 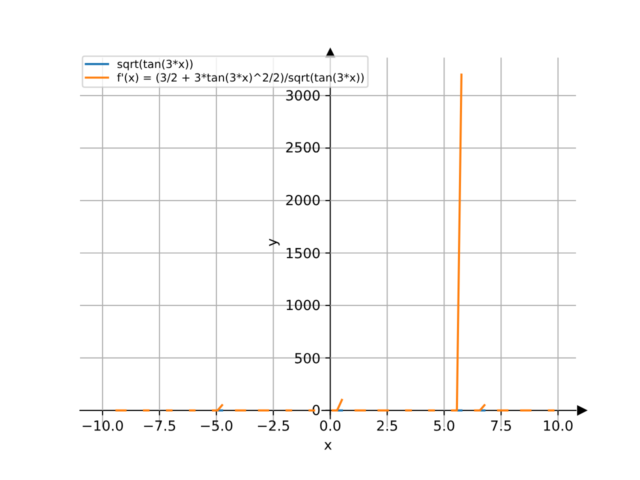 I want to click on x-axis-title: x, so click(x=328, y=446).